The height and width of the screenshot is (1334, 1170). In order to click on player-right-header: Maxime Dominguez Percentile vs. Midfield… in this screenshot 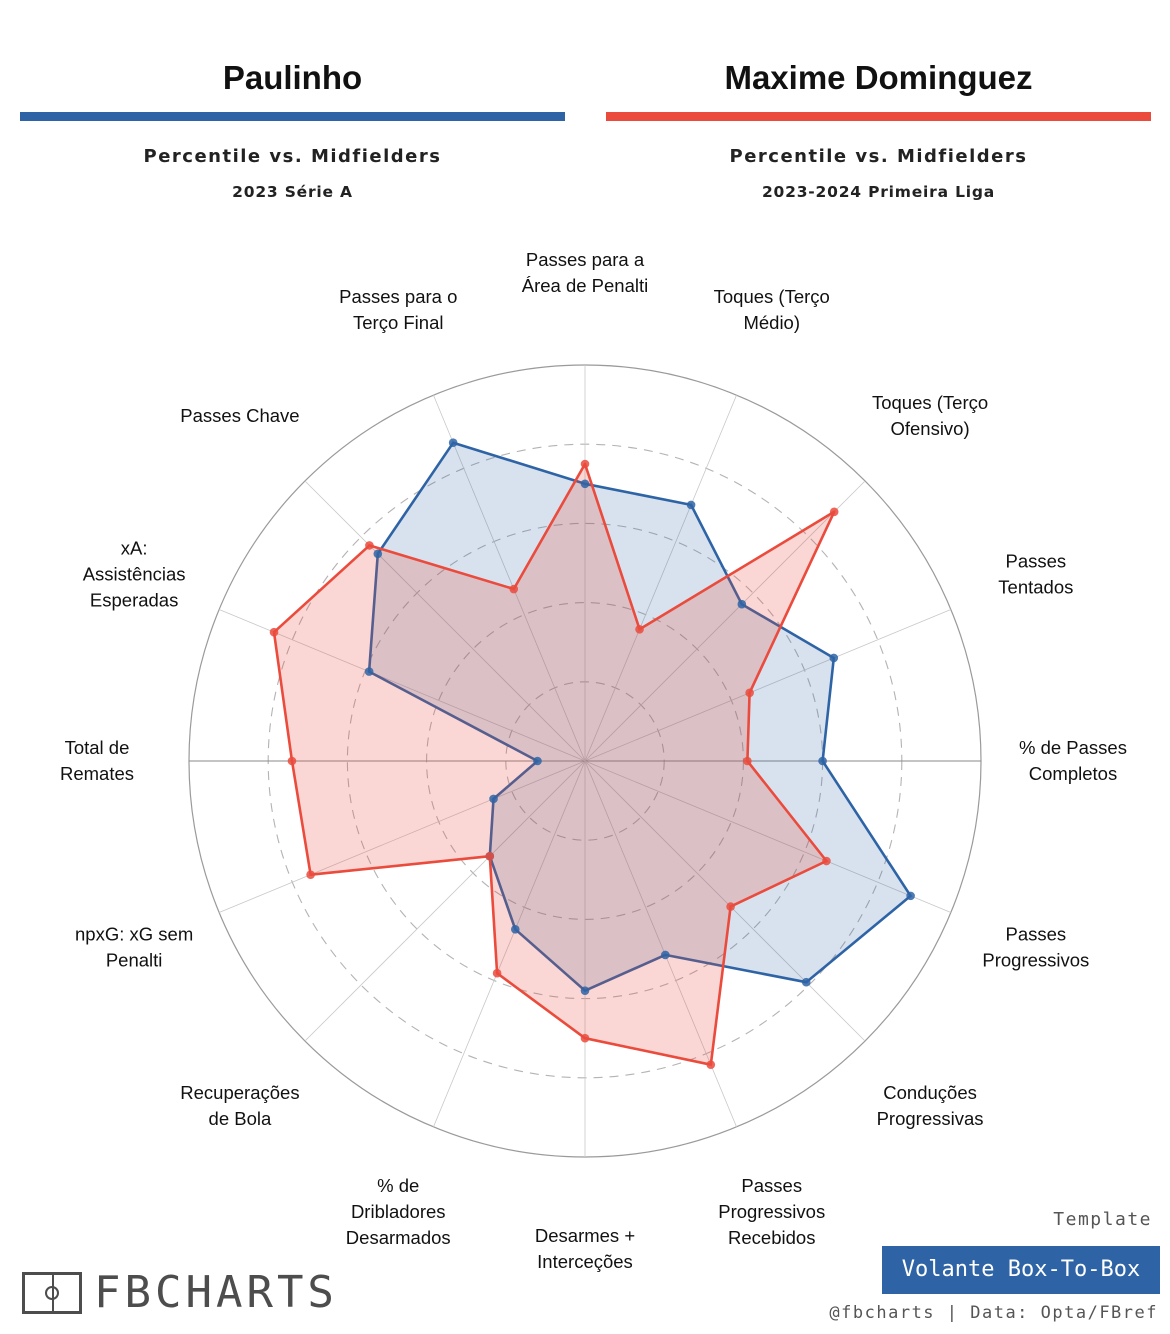, I will do `click(878, 100)`.